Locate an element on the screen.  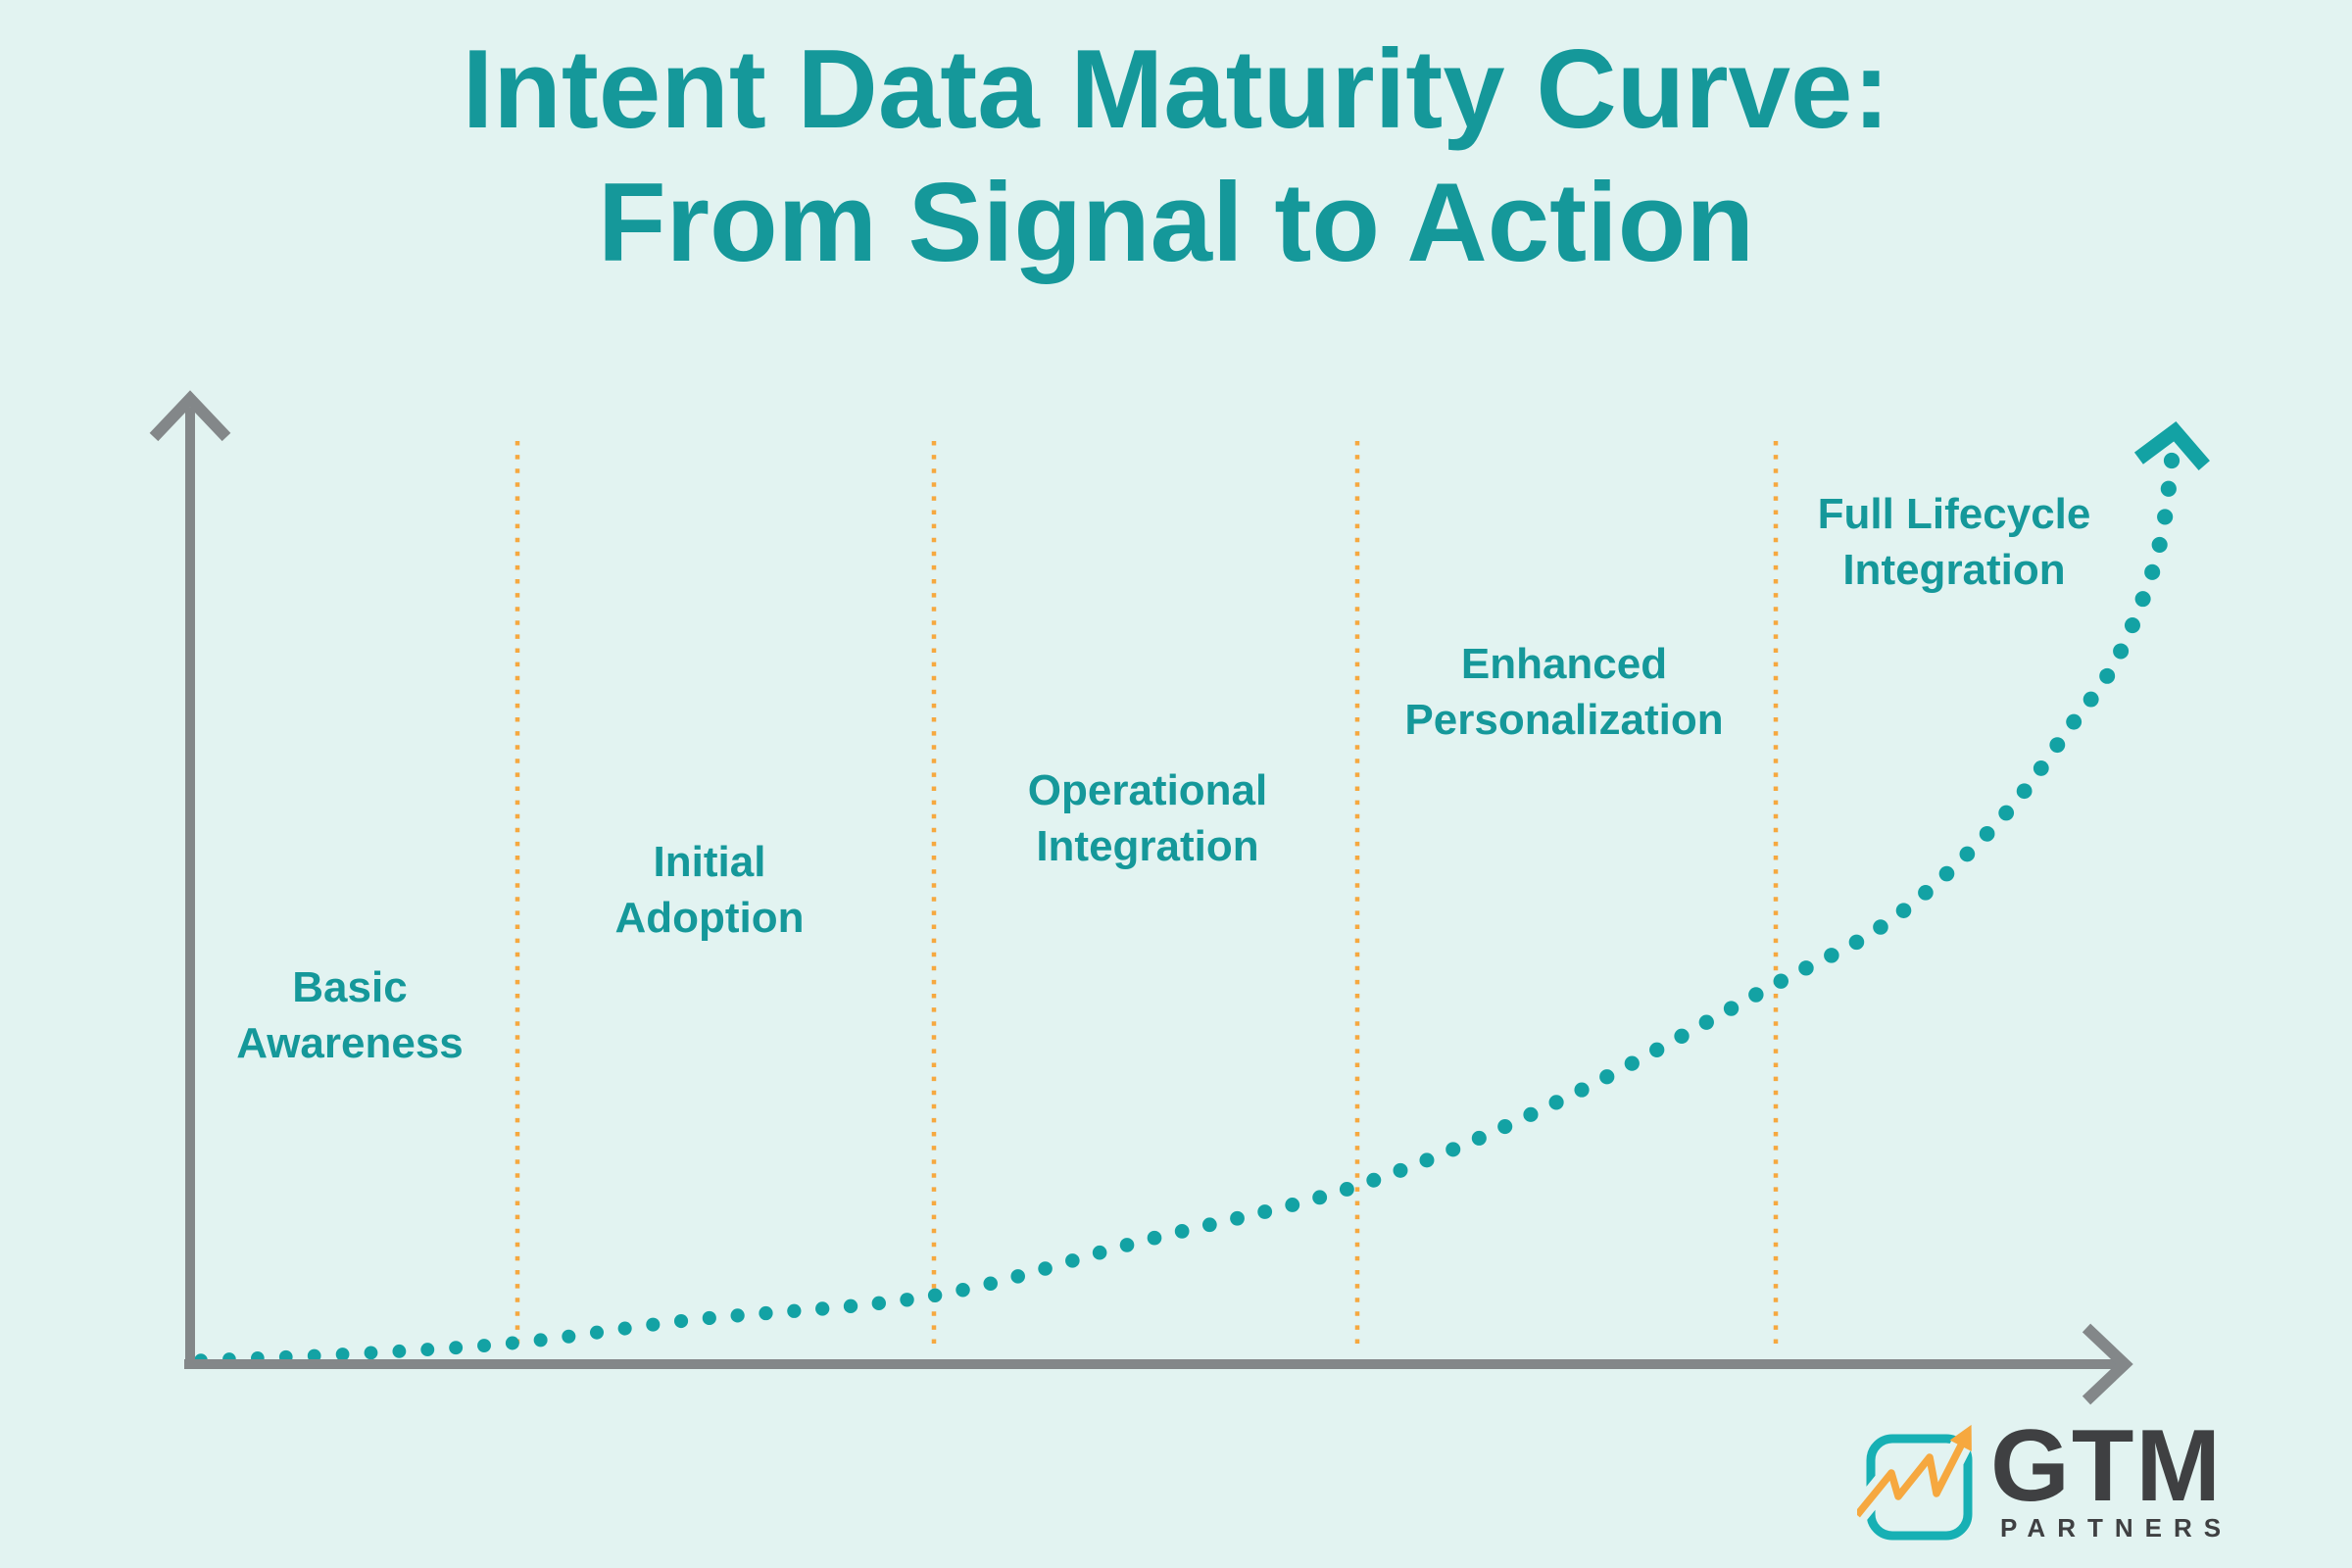
gtm-partners-logo: GTM PARTNERS is located at coordinates (2045, 1480).